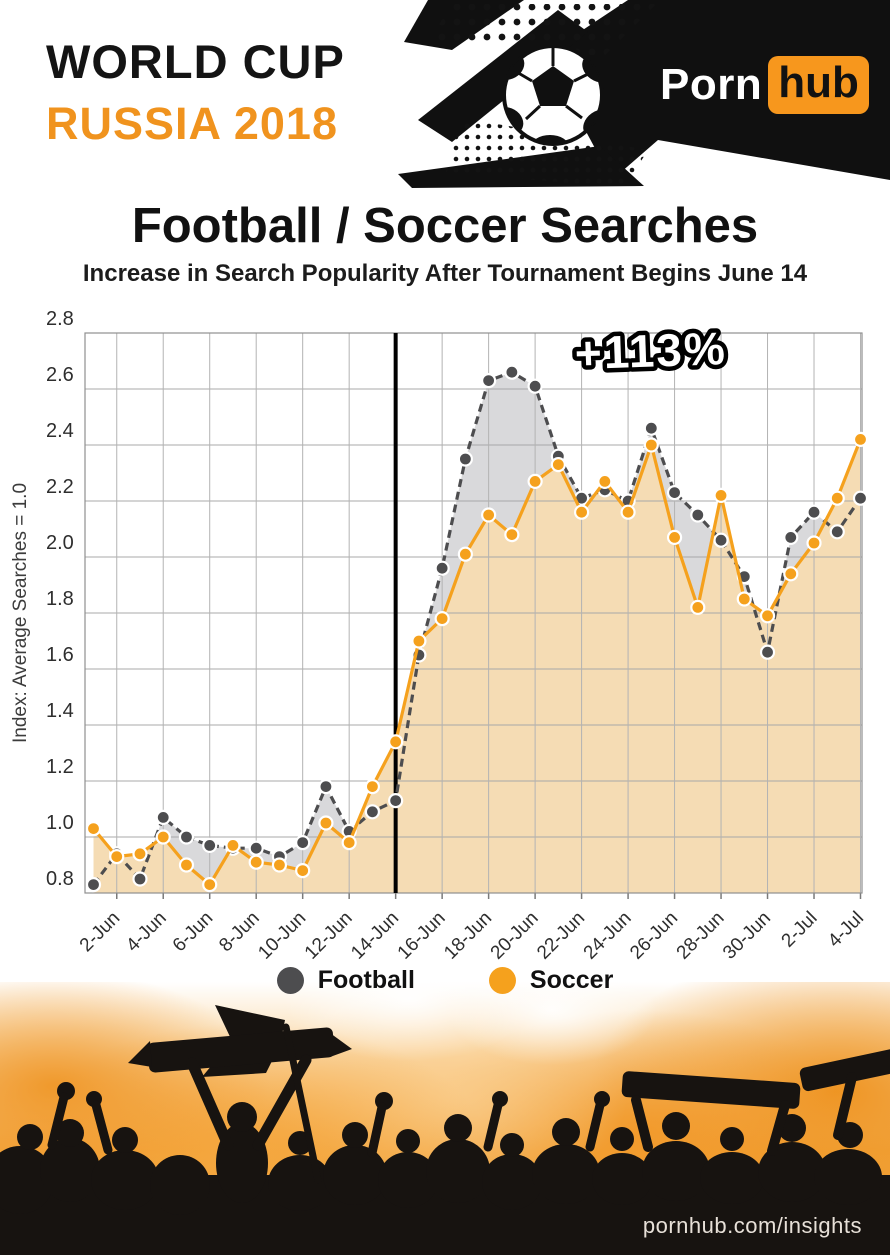 The height and width of the screenshot is (1255, 890). What do you see at coordinates (515, 934) in the screenshot?
I see `svg-text: 20-Jun` at bounding box center [515, 934].